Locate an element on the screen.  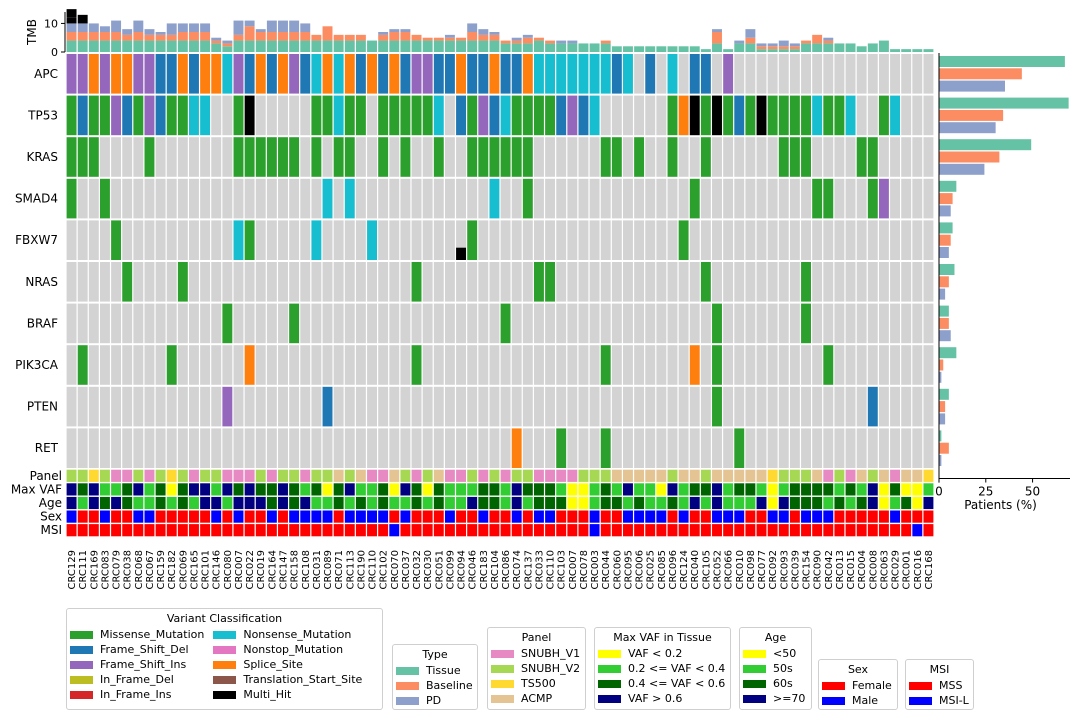
legend-item: Tissue is located at coordinates (432, 670).